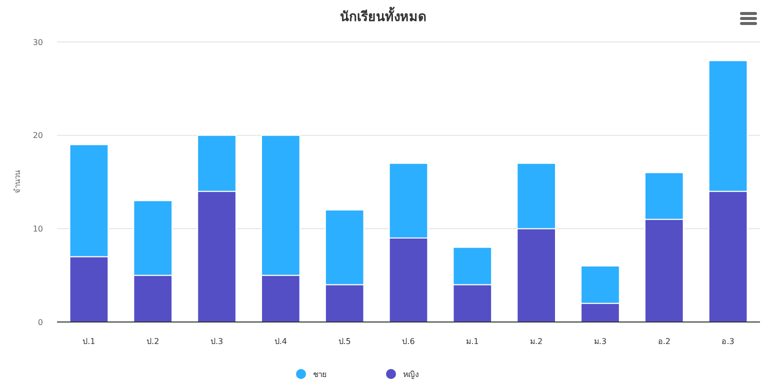 This screenshot has height=384, width=766. I want to click on x-tick-label: ม.1, so click(472, 341).